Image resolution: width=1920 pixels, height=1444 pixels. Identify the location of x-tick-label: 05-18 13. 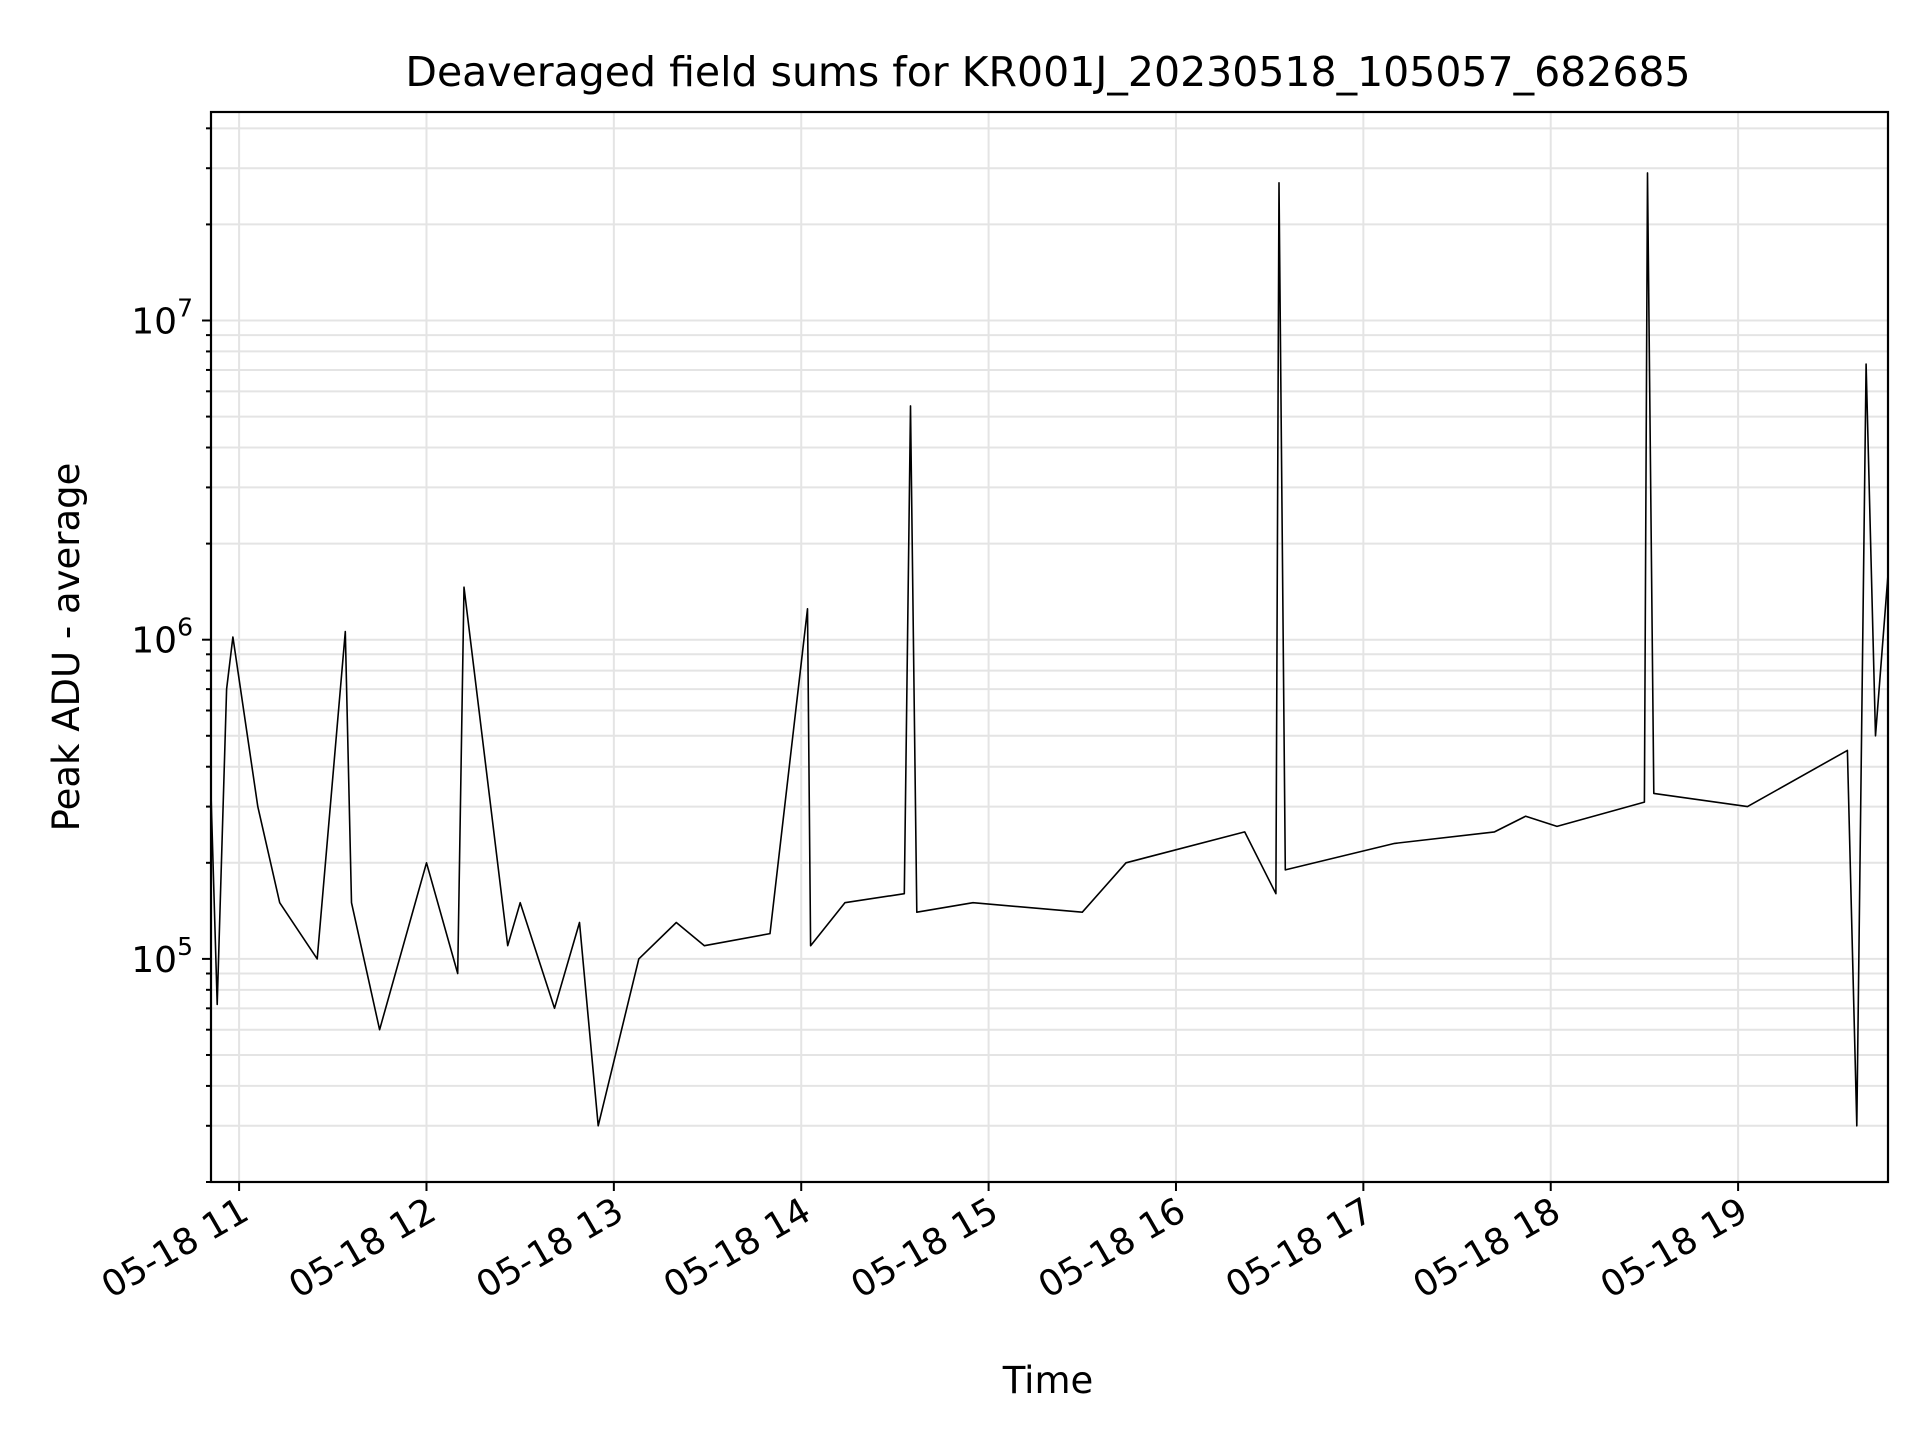
(550, 1248).